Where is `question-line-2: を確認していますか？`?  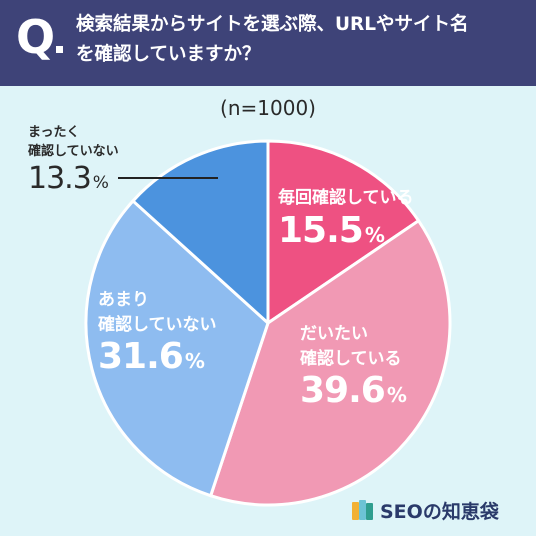
question-line-2: を確認していますか？ is located at coordinates (168, 54).